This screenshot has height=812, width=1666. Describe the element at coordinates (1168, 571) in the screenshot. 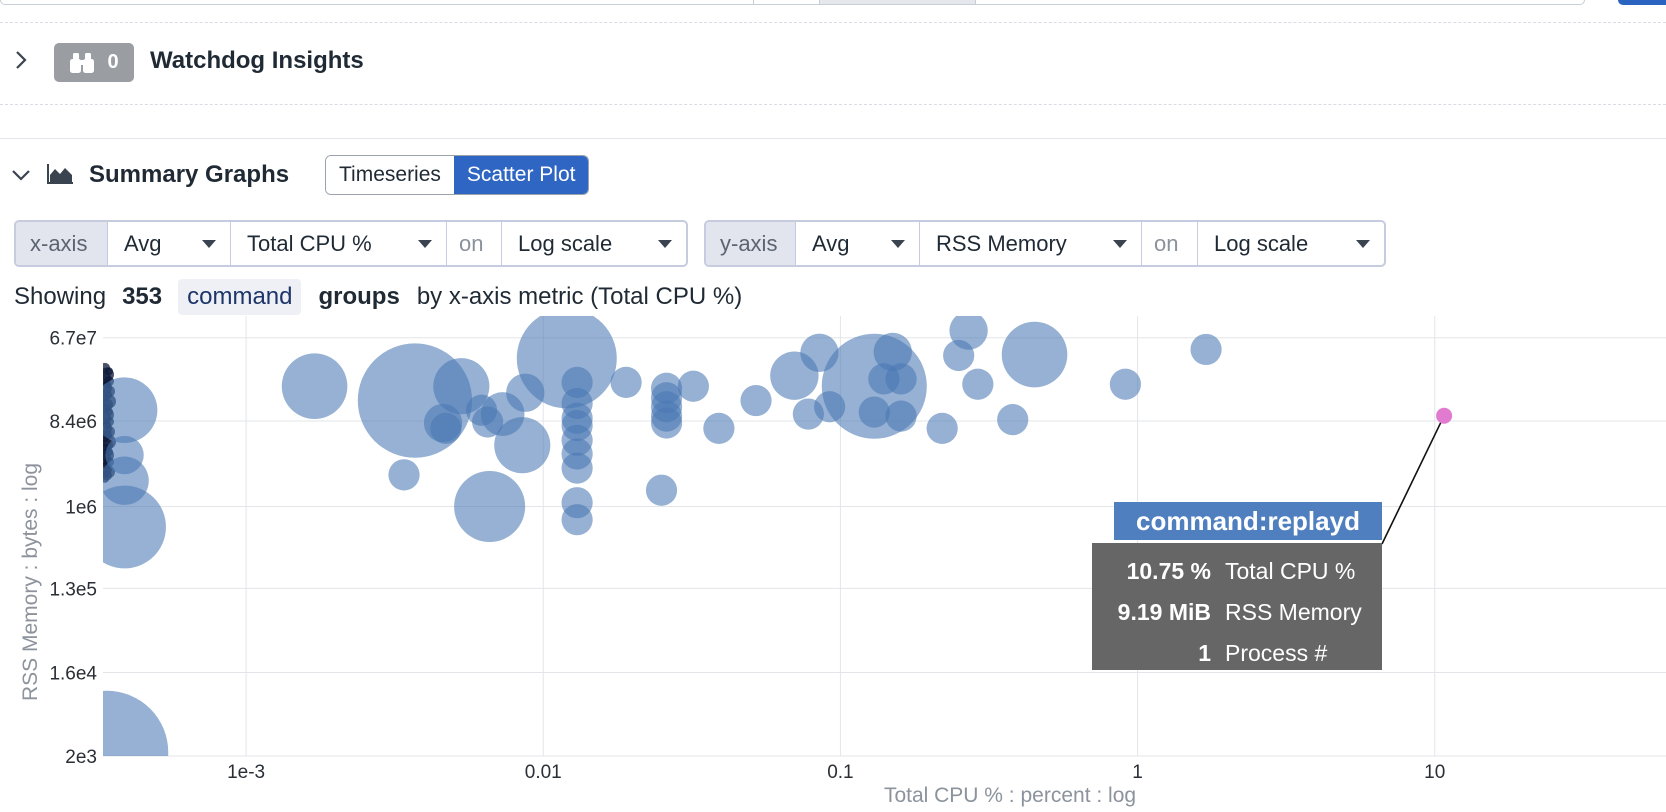

I see `tooltip-value: 10.75 %` at that location.